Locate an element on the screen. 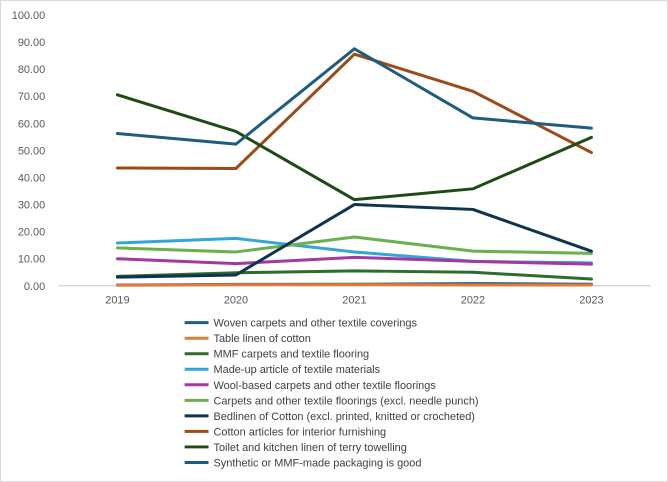 This screenshot has width=668, height=482. y-tick-label: 0.00 is located at coordinates (34, 287).